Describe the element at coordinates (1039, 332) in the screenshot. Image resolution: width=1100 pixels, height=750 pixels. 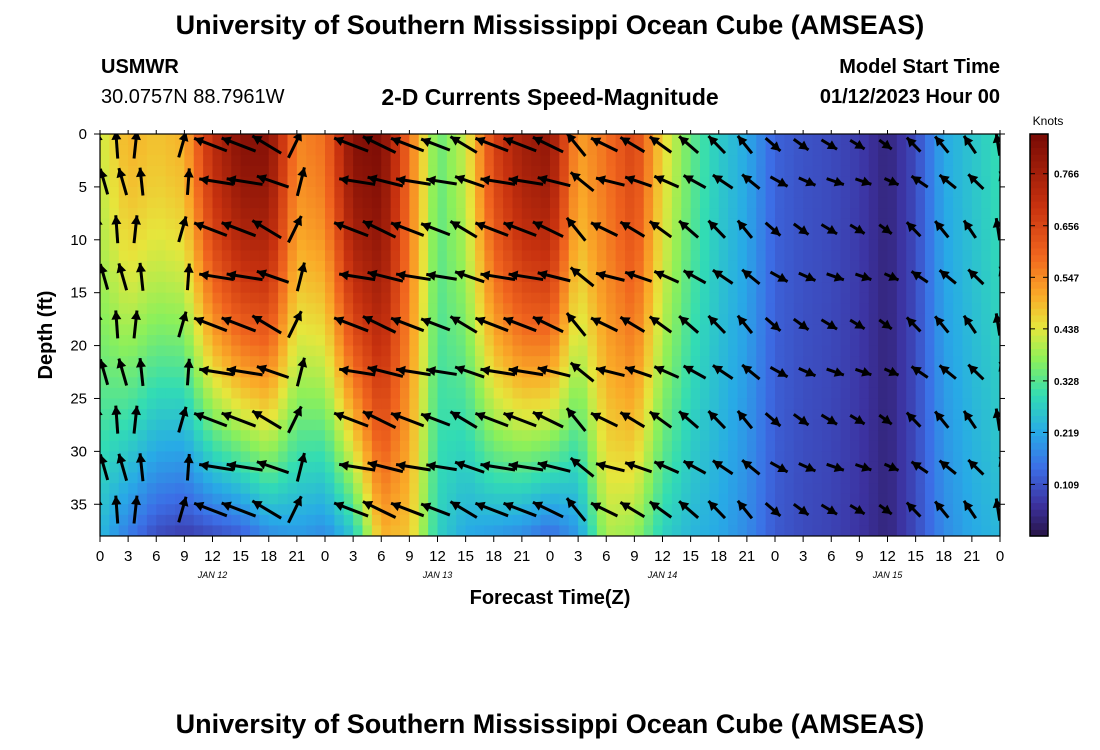
I see `colorbar-swatch` at that location.